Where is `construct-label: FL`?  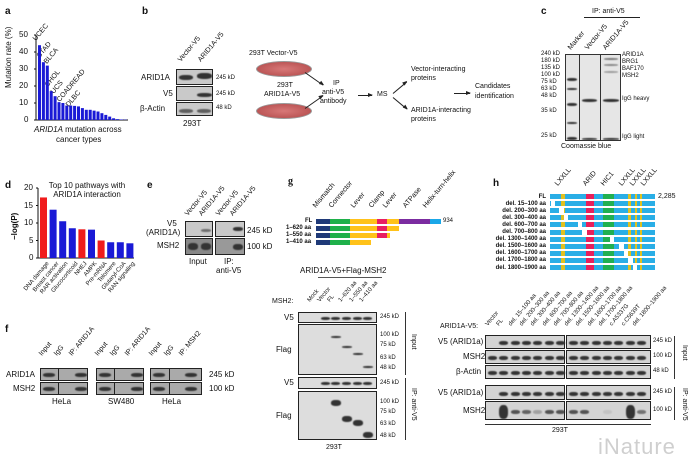 construct-label: FL is located at coordinates (542, 196).